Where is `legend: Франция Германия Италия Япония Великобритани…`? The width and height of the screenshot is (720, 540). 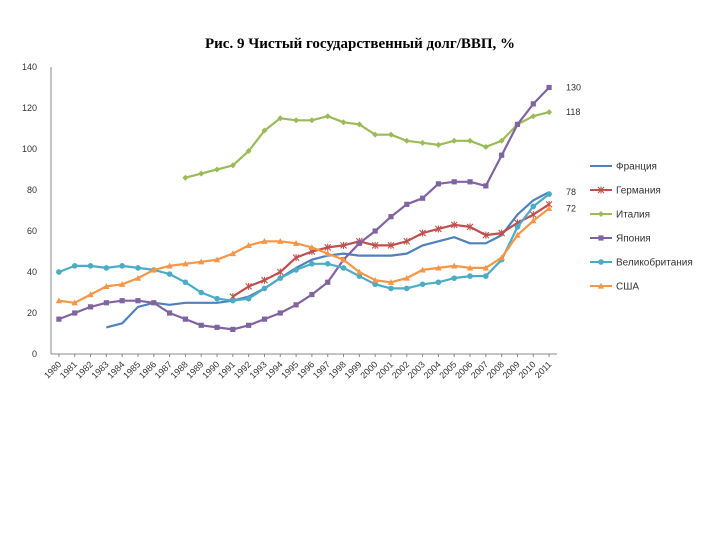 legend: Франция Германия Италия Япония Великобритани… is located at coordinates (641, 227).